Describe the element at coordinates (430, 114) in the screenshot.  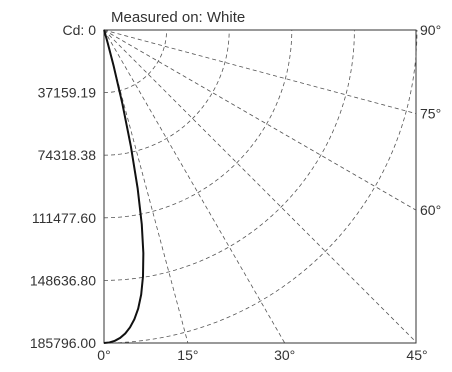
I see `angle-tick-label: 75°` at that location.